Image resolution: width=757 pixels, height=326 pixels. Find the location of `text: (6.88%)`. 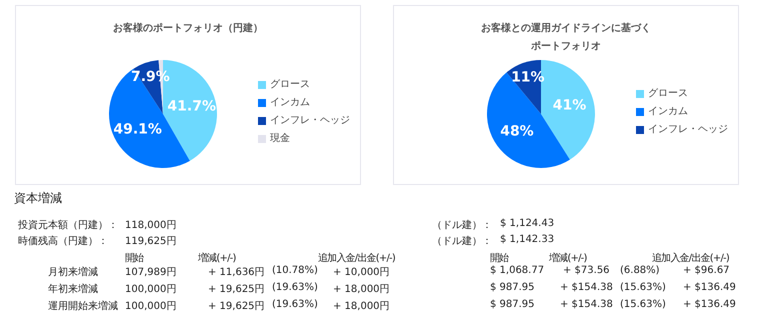

text: (6.88%) is located at coordinates (640, 270).